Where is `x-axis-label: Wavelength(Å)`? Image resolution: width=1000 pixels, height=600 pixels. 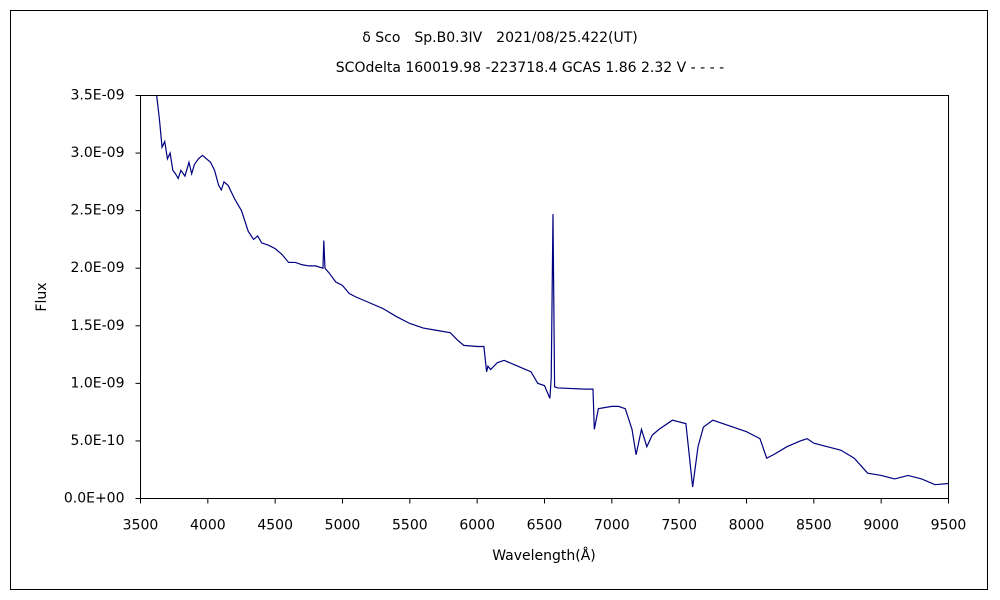
x-axis-label: Wavelength(Å) is located at coordinates (544, 555).